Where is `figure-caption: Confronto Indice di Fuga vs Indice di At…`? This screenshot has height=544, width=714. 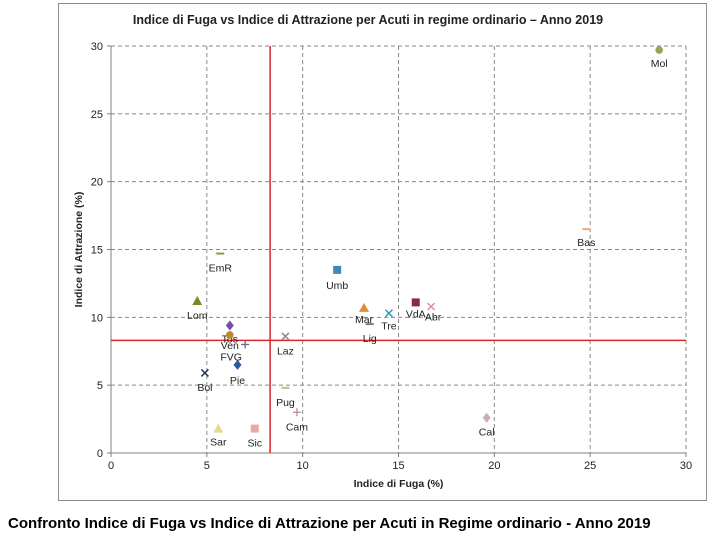 figure-caption: Confronto Indice di Fuga vs Indice di At… is located at coordinates (329, 523).